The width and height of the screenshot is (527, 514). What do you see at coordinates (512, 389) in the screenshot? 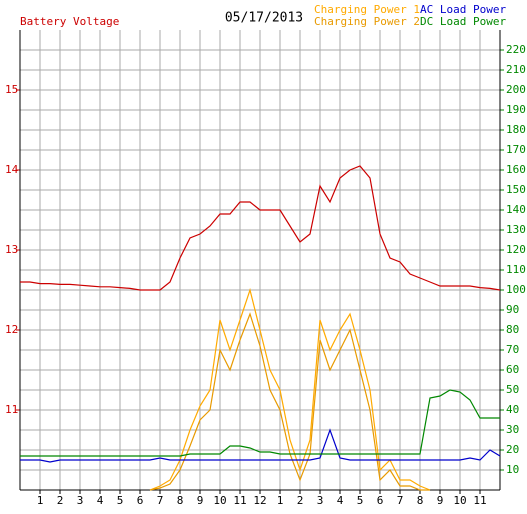
I see `y2-tick-label: 50` at bounding box center [512, 389].